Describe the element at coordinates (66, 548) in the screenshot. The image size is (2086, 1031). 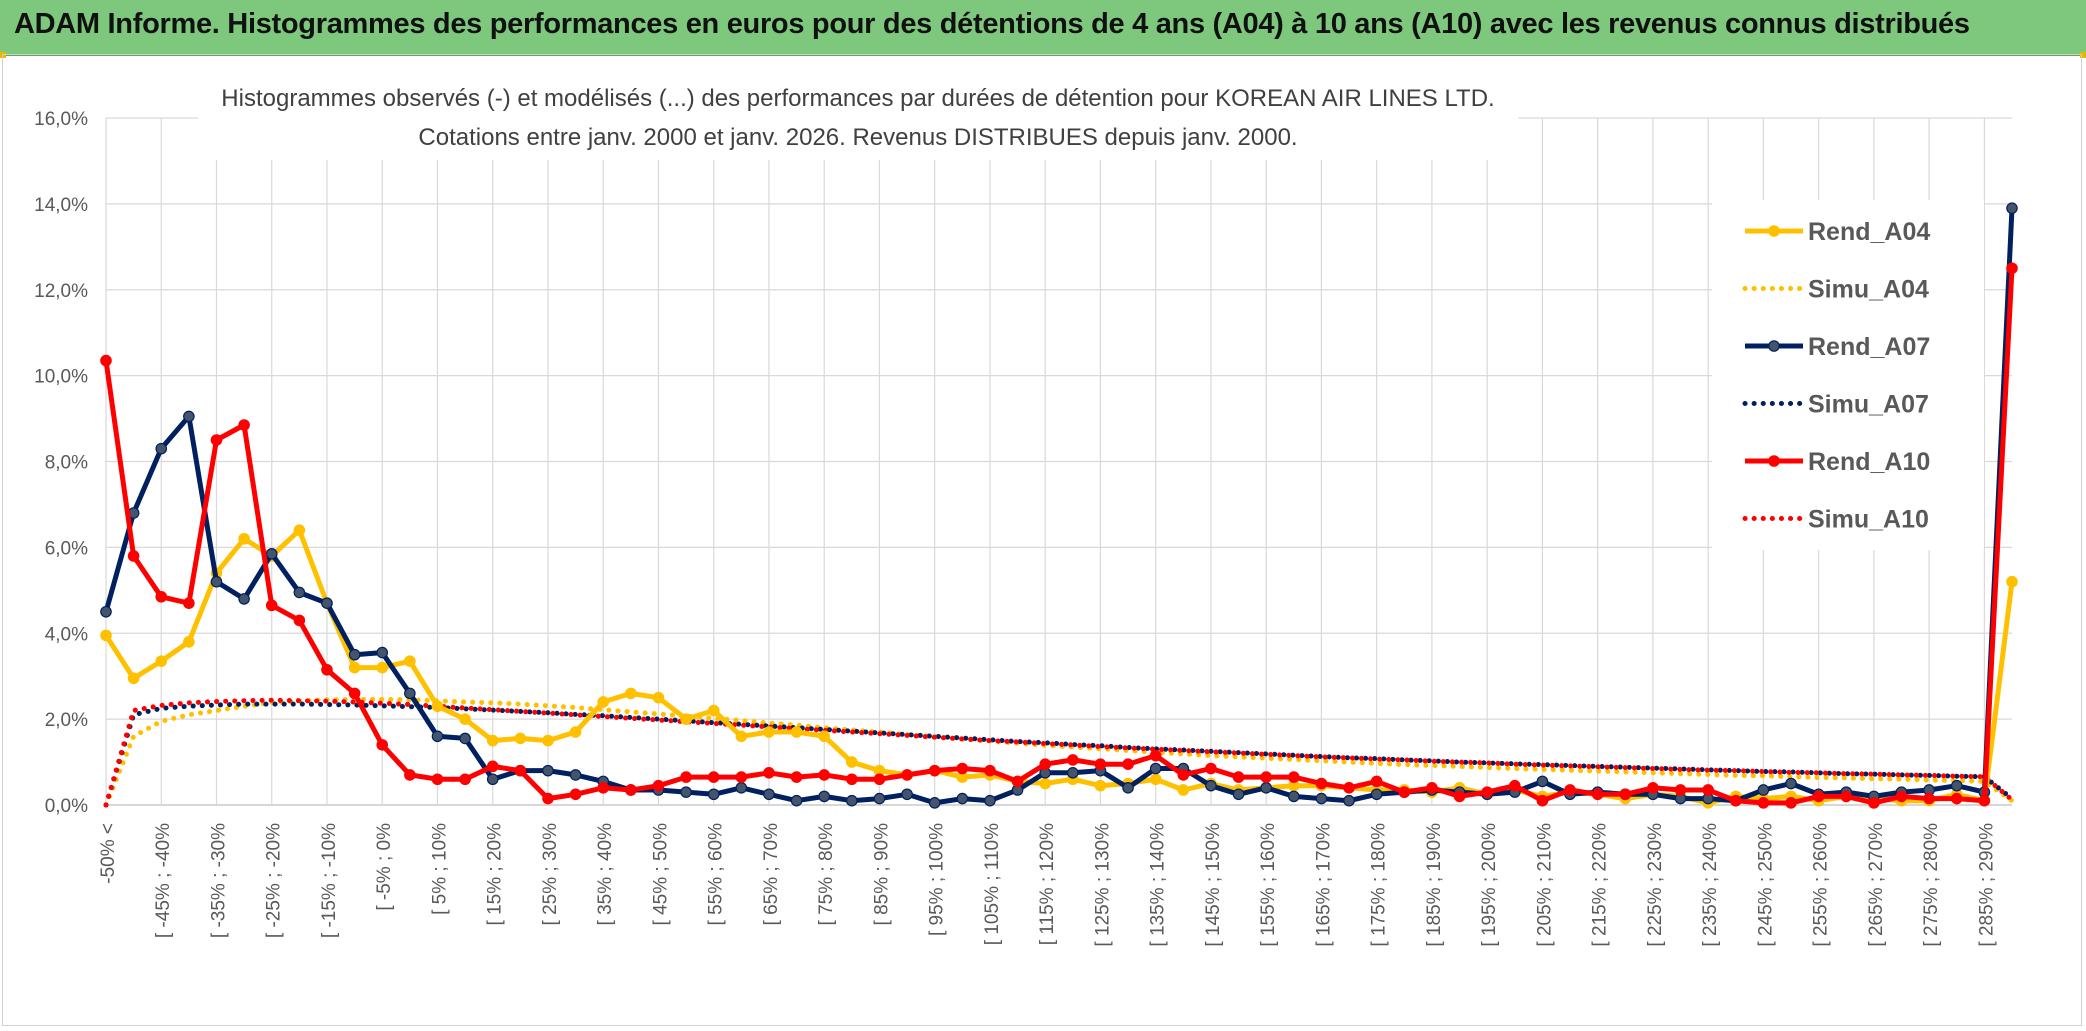
I see `y-tick-label: 6,0%` at that location.